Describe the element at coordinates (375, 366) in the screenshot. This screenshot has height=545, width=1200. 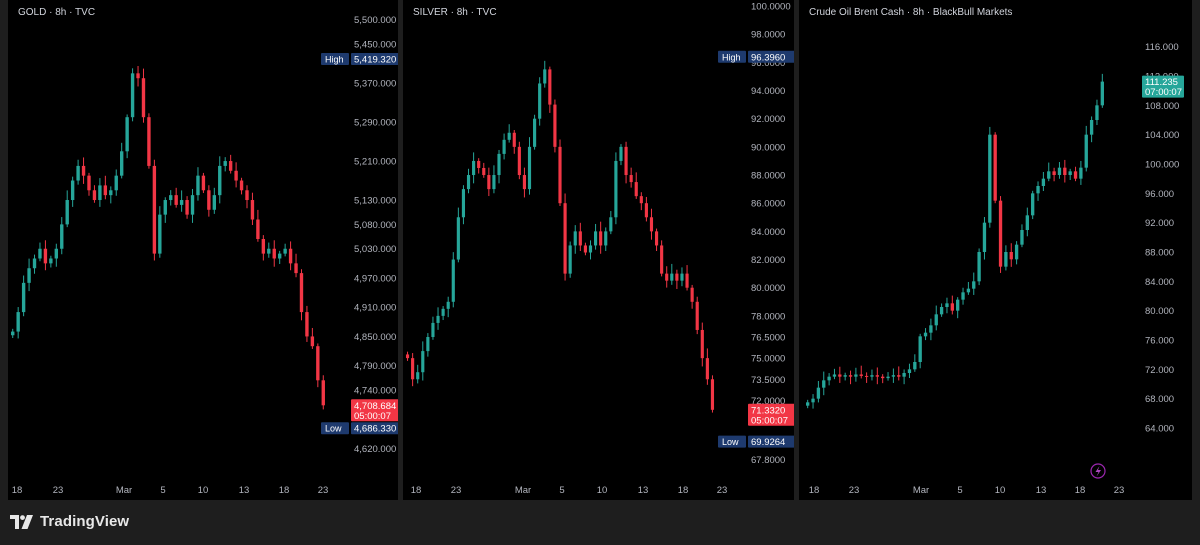
I see `gold-y-tick-label: 4,790.000` at that location.